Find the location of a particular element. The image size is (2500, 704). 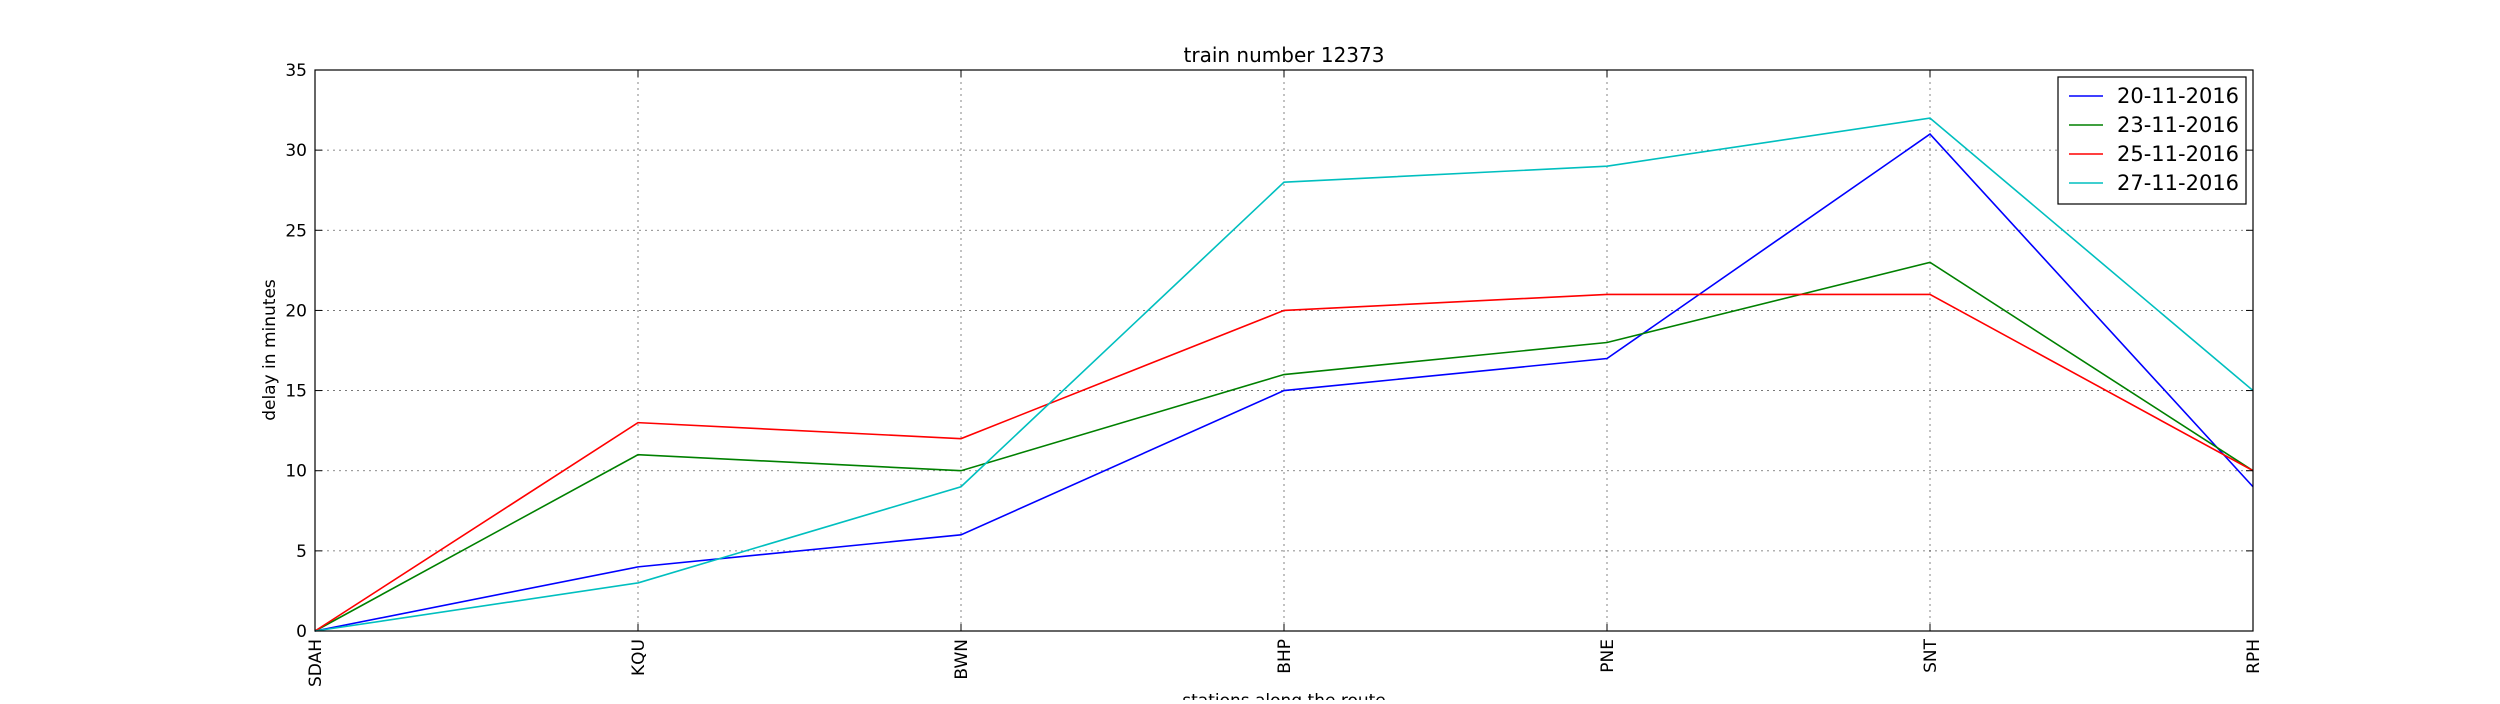

x-tick-label: SNT is located at coordinates (1931, 655).